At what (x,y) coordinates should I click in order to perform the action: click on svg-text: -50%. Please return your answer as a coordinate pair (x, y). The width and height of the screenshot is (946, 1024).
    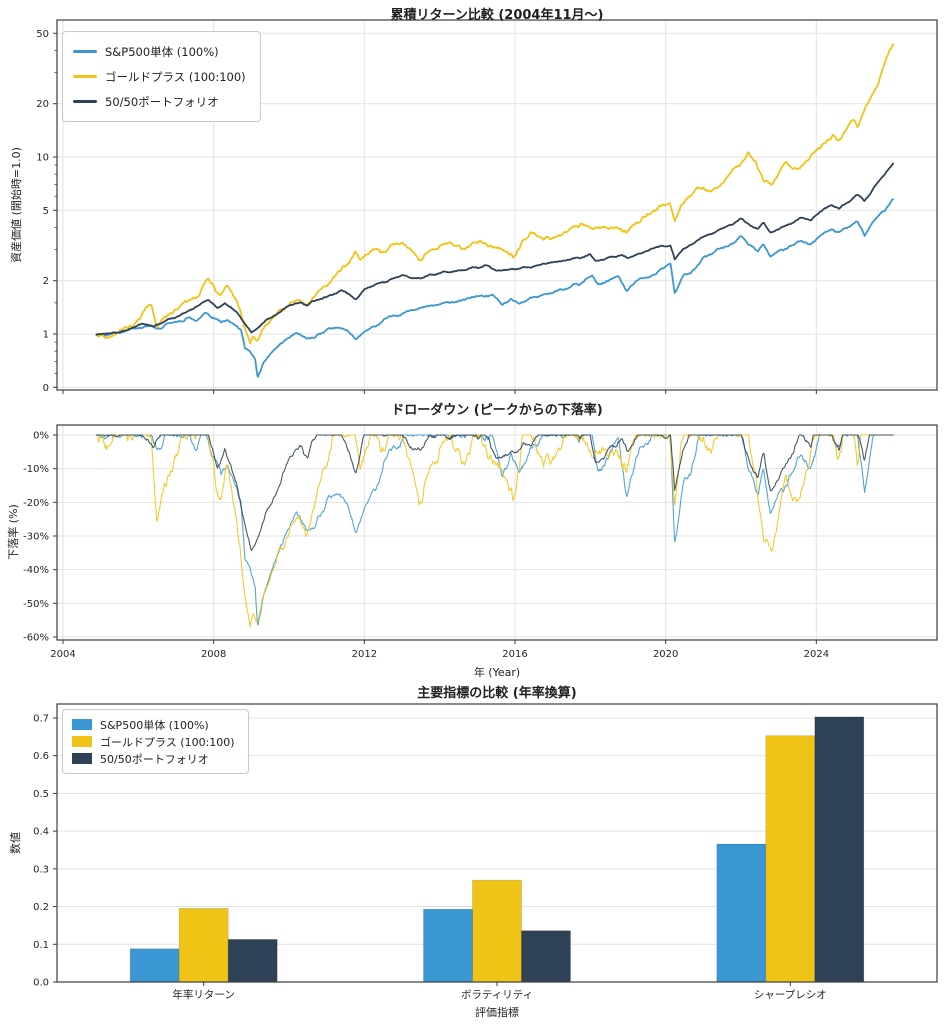
    Looking at the image, I should click on (36, 604).